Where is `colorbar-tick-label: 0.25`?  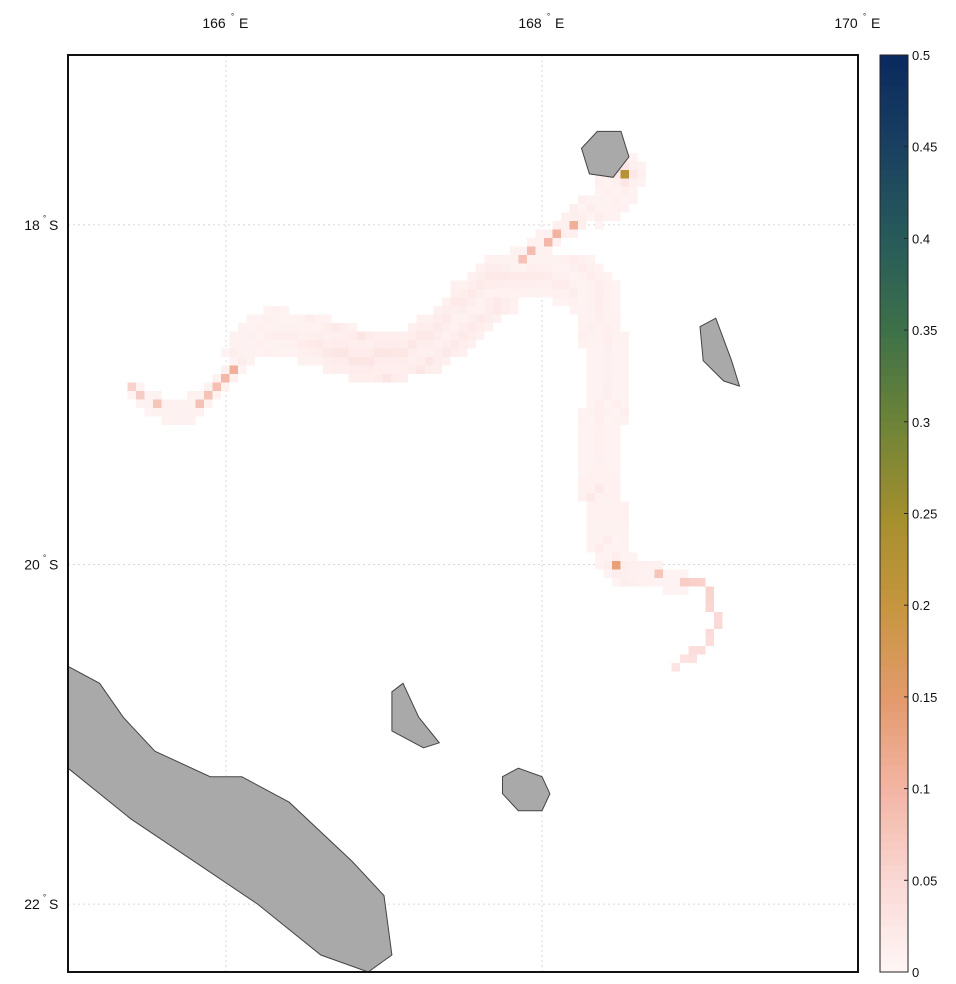 colorbar-tick-label: 0.25 is located at coordinates (924, 514).